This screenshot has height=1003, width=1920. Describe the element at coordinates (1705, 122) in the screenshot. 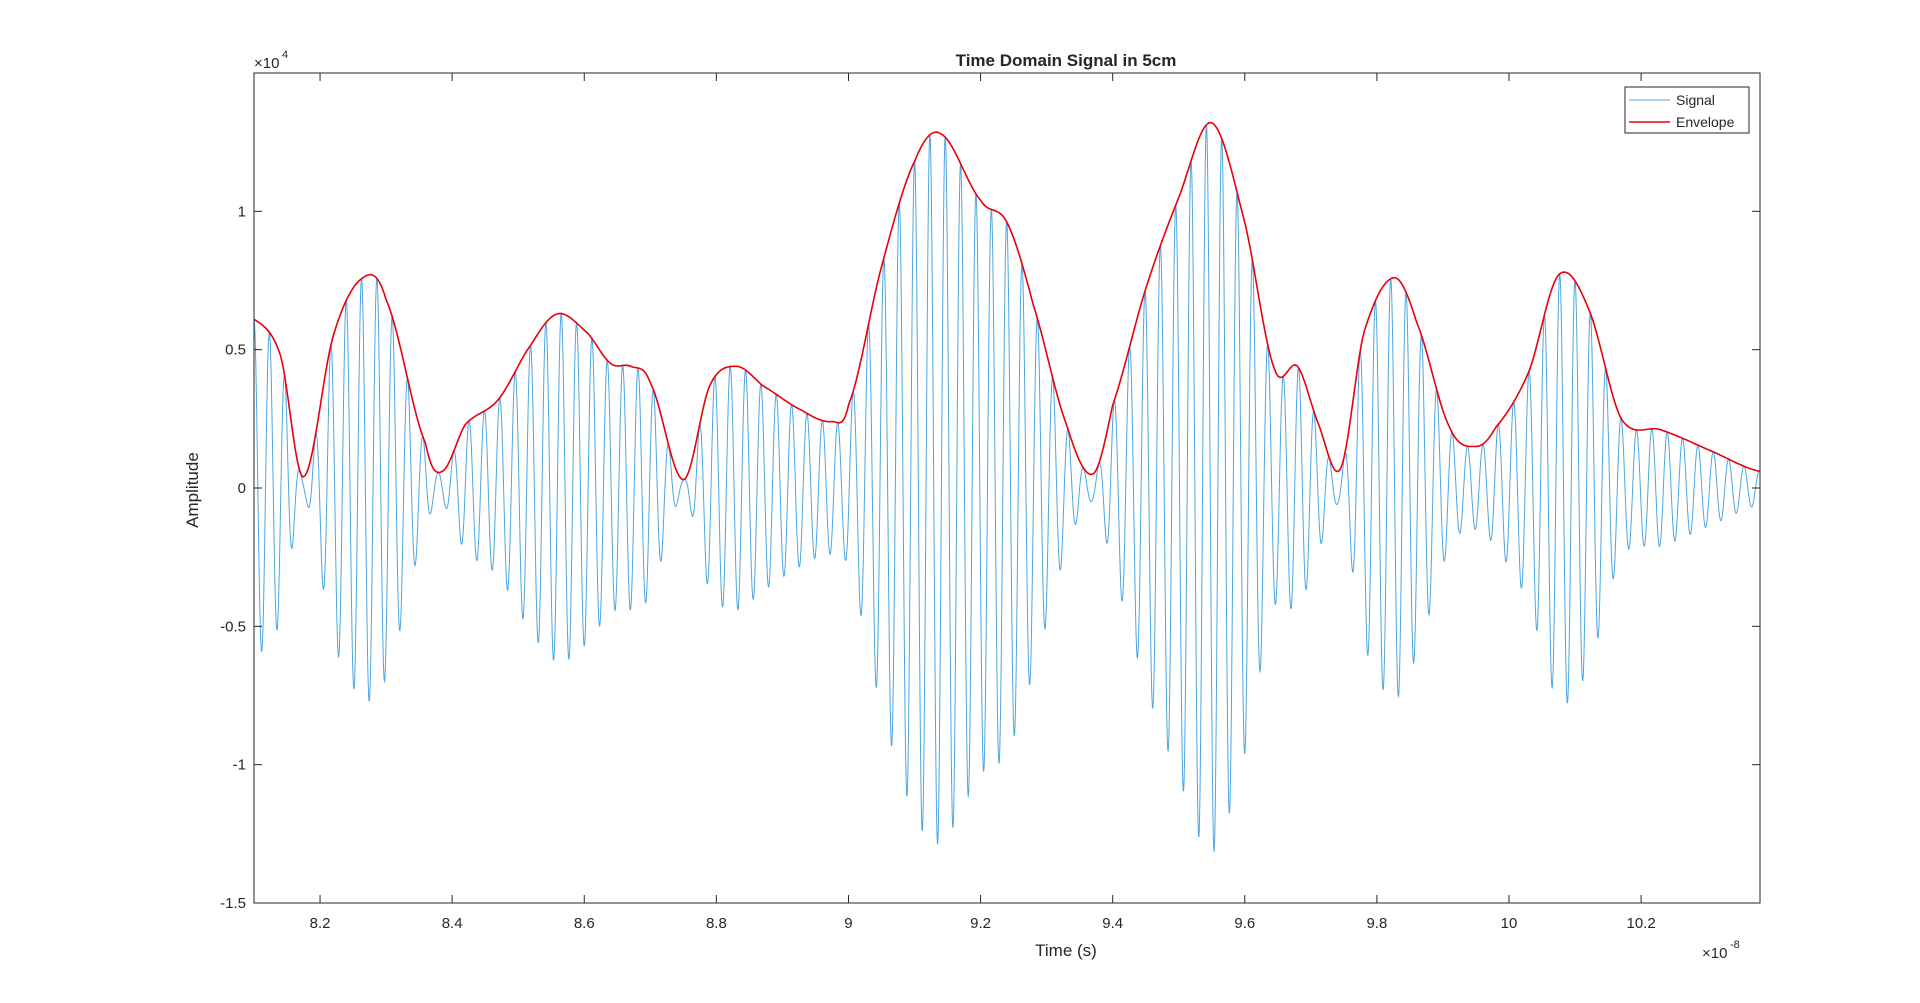

I see `legend-envelope-label: Envelope` at that location.